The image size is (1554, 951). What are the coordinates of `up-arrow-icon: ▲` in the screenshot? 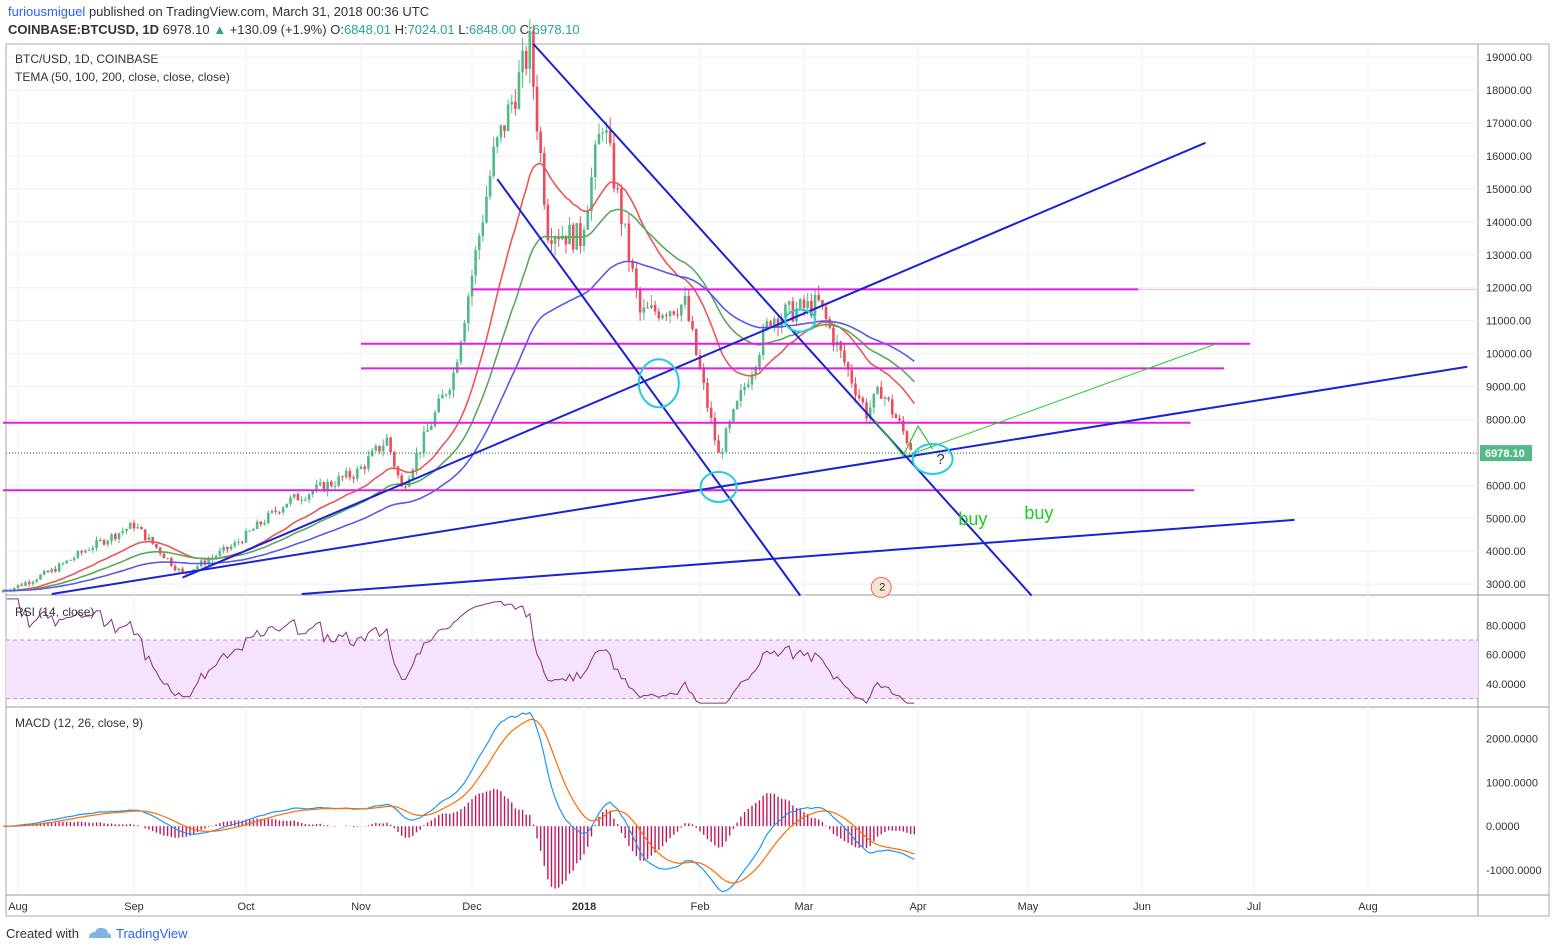 It's located at (220, 29).